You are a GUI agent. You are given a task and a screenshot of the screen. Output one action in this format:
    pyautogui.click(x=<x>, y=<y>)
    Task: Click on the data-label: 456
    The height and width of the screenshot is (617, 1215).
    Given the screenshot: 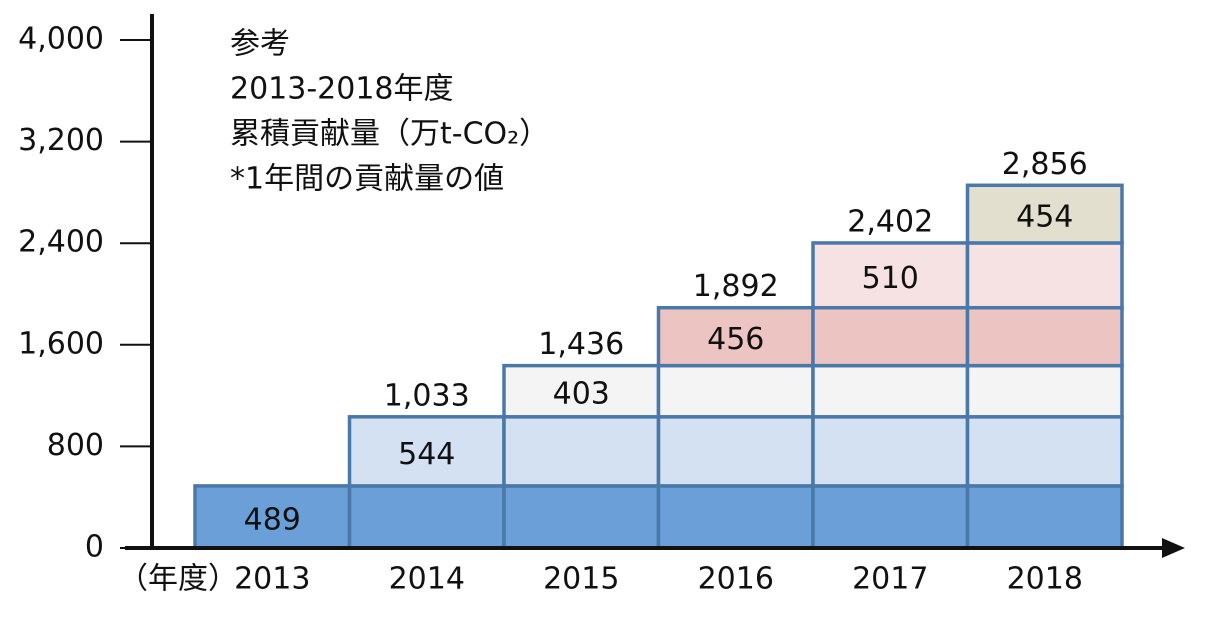 What is the action you would take?
    pyautogui.click(x=735, y=339)
    